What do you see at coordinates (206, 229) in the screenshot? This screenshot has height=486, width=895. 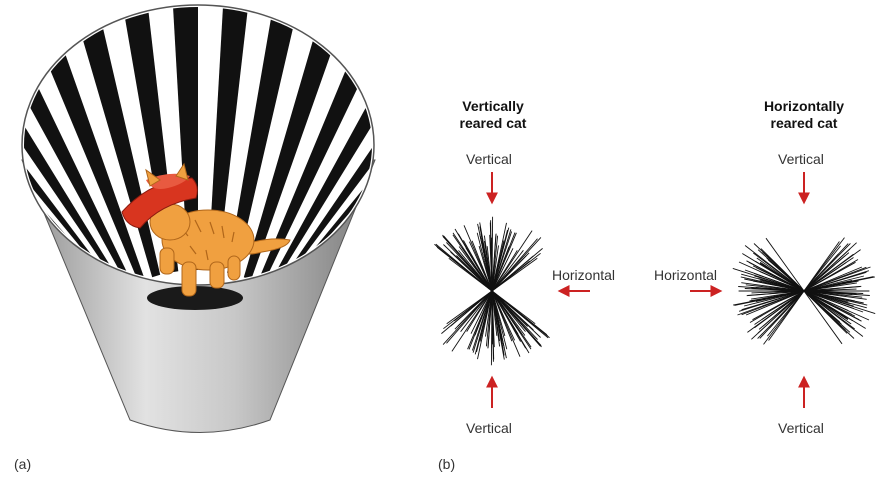 I see `kitten-illustration` at bounding box center [206, 229].